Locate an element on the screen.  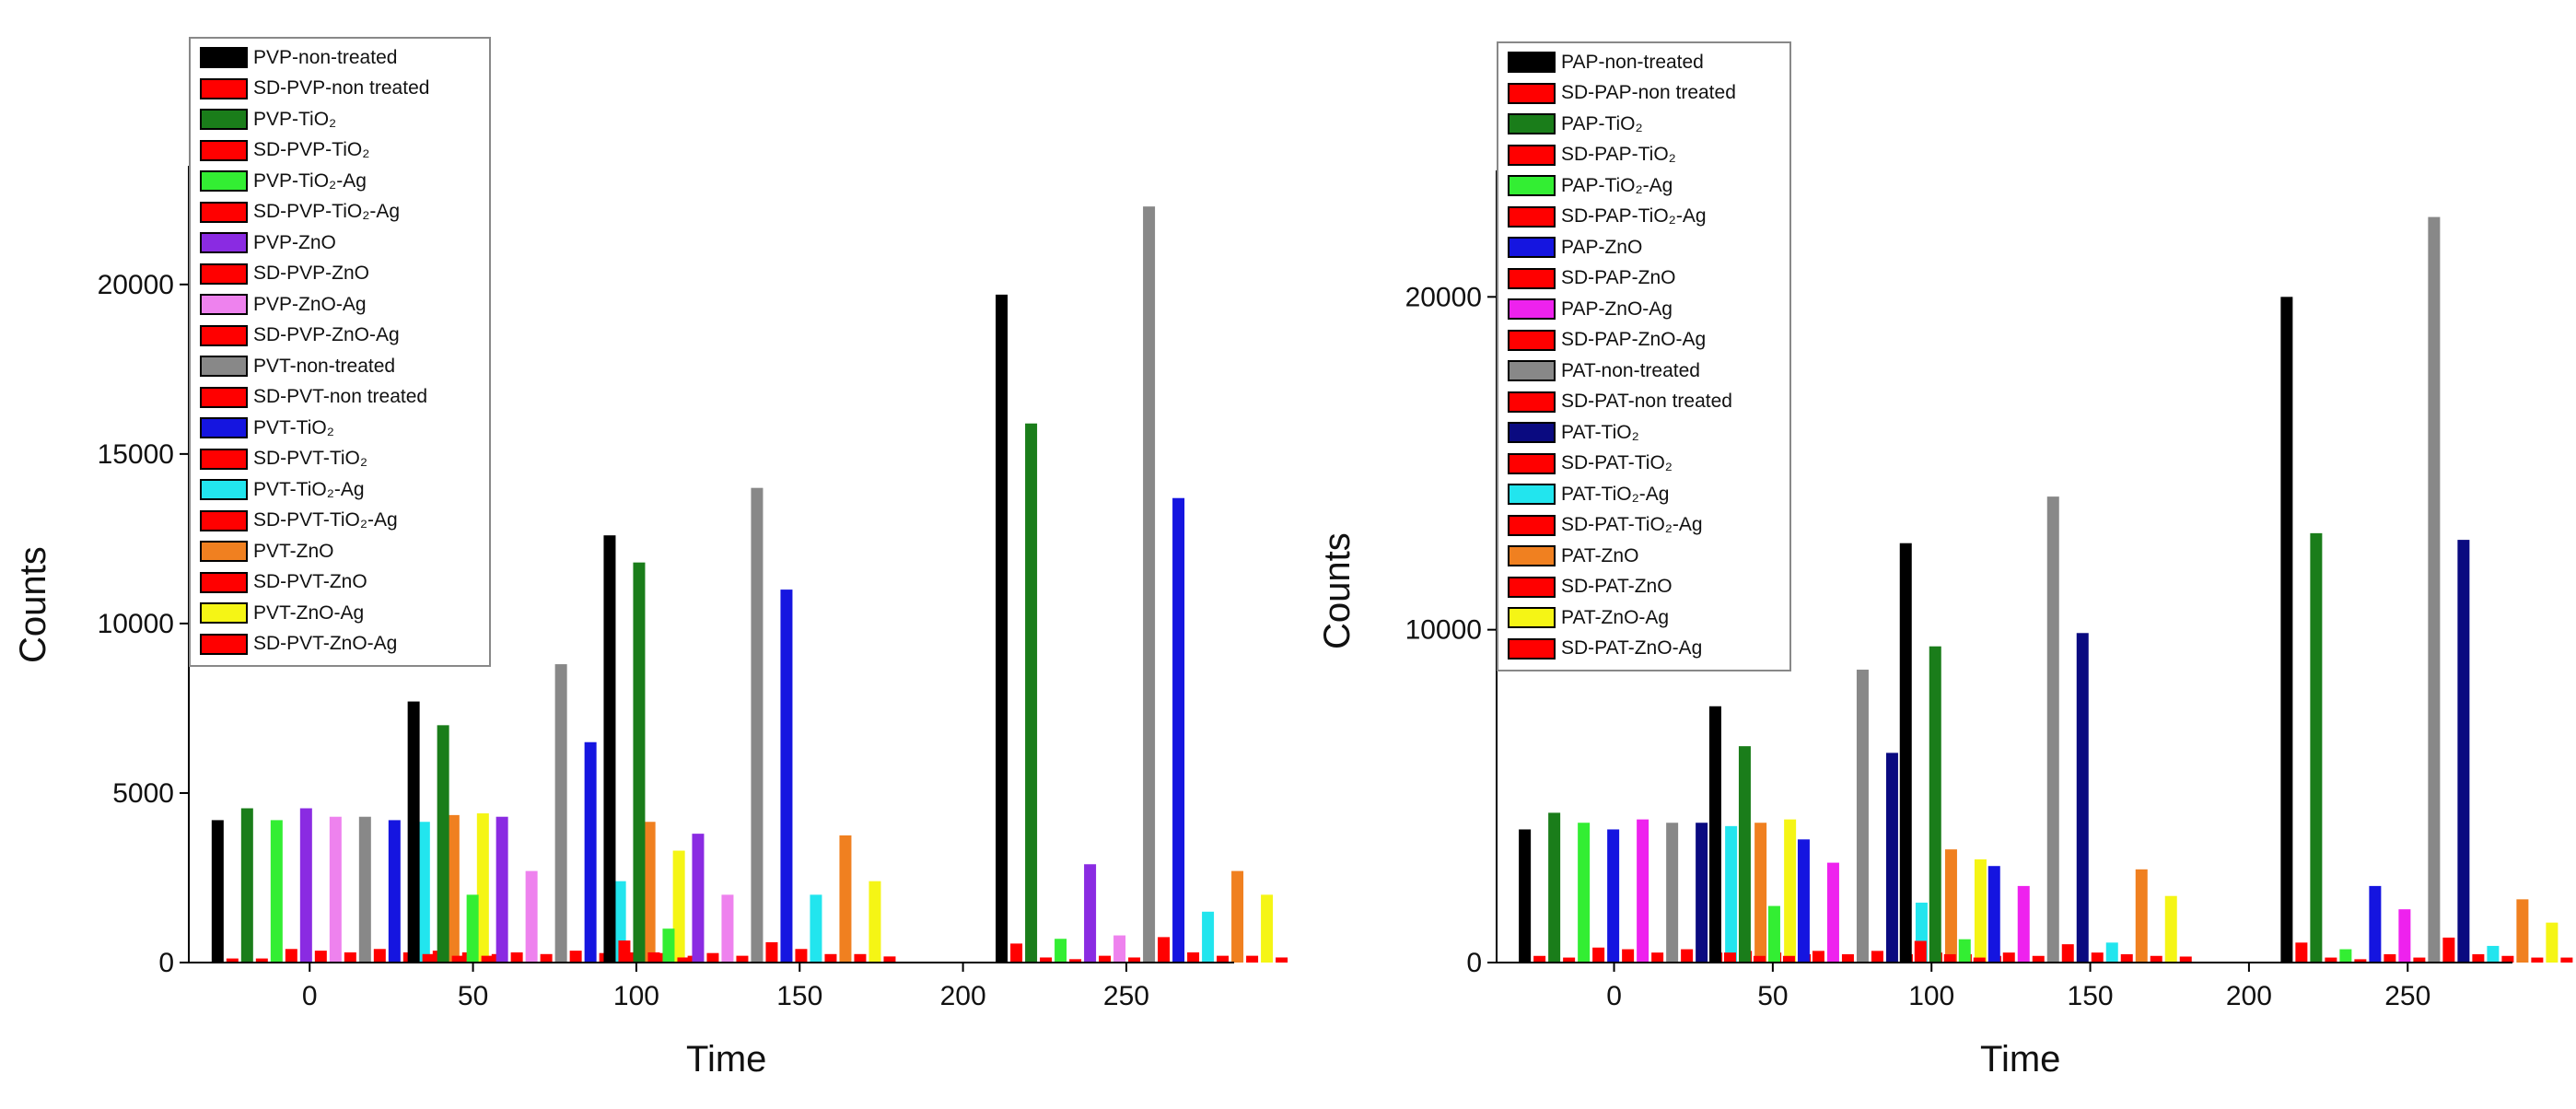
legend-label: PAT-ZnO-Ag is located at coordinates (1615, 617).